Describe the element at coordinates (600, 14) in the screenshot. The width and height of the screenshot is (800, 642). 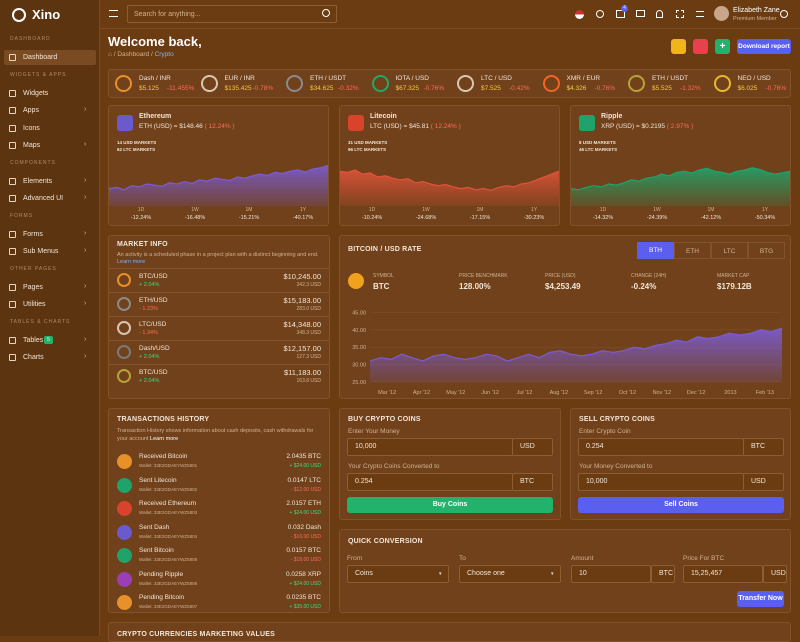
I see `theme-icon` at that location.